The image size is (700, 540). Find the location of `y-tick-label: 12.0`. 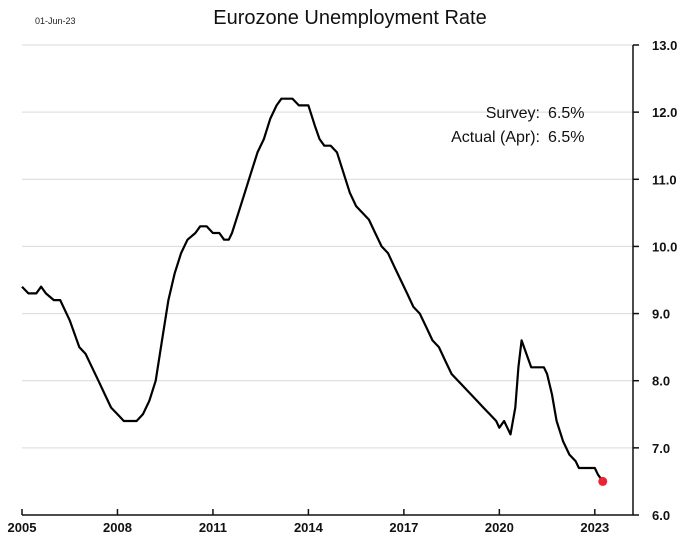

y-tick-label: 12.0 is located at coordinates (664, 112).